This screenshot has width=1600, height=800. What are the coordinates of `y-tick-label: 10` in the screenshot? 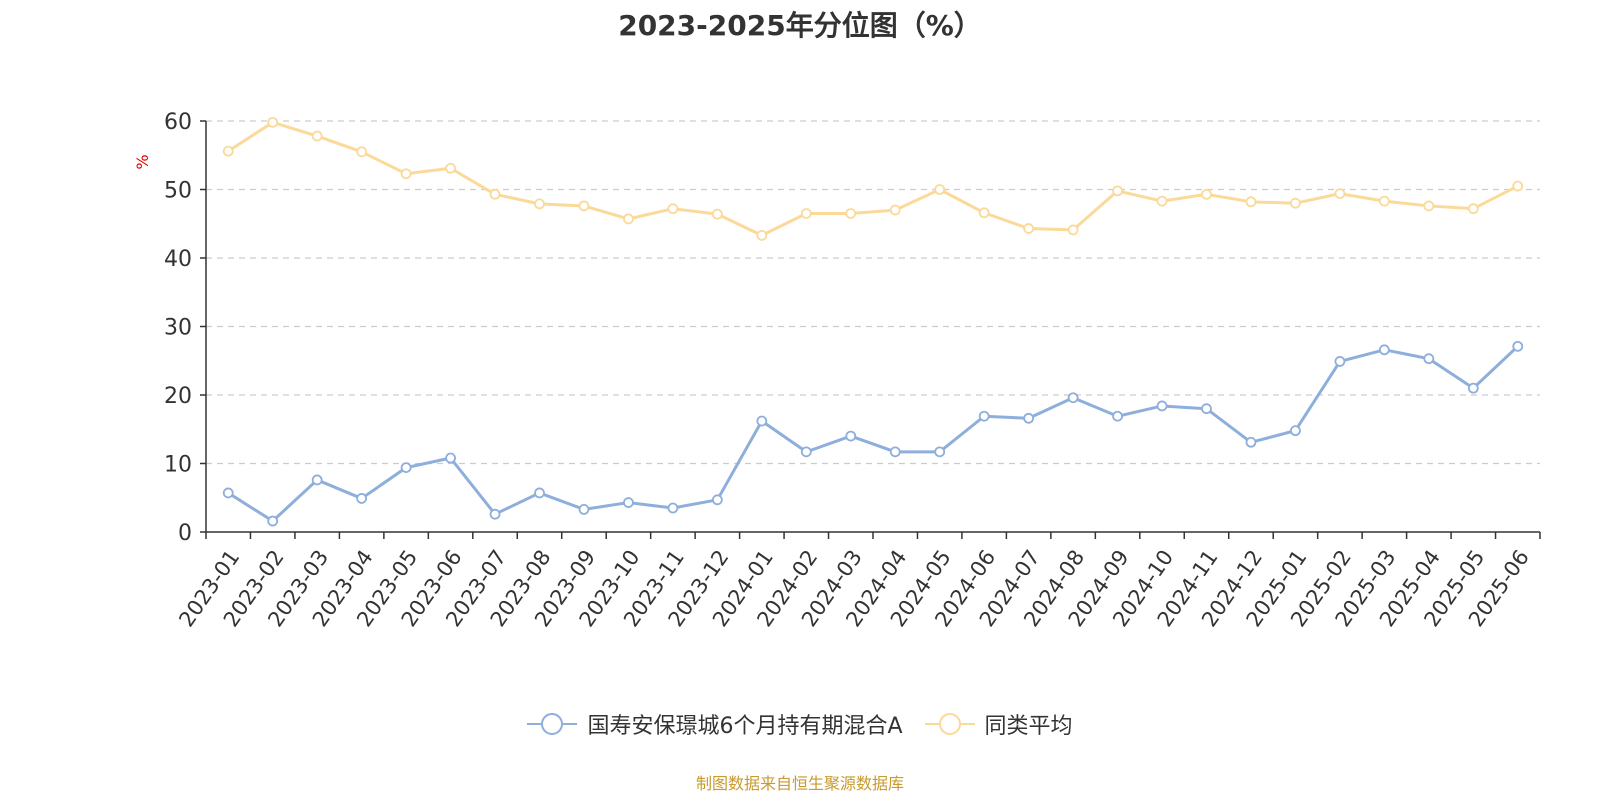 It's located at (178, 465).